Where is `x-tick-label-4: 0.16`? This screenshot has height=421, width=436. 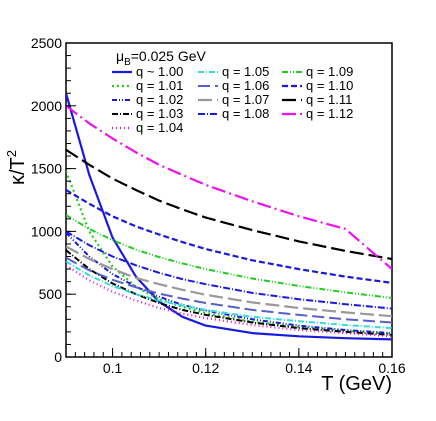
x-tick-label-4: 0.16 is located at coordinates (391, 368).